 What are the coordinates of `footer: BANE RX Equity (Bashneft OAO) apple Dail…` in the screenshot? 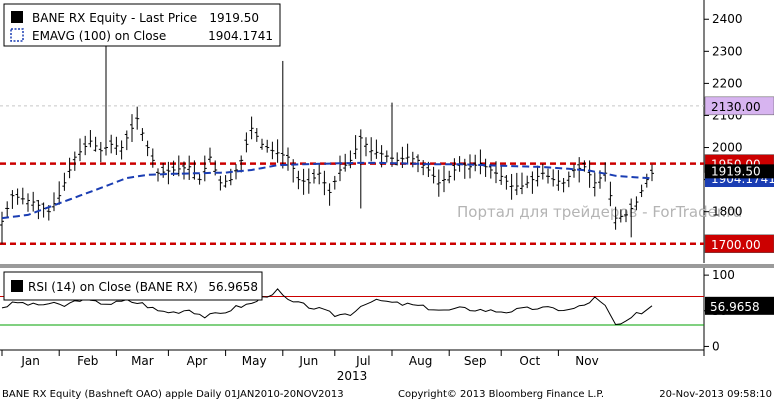 It's located at (387, 394).